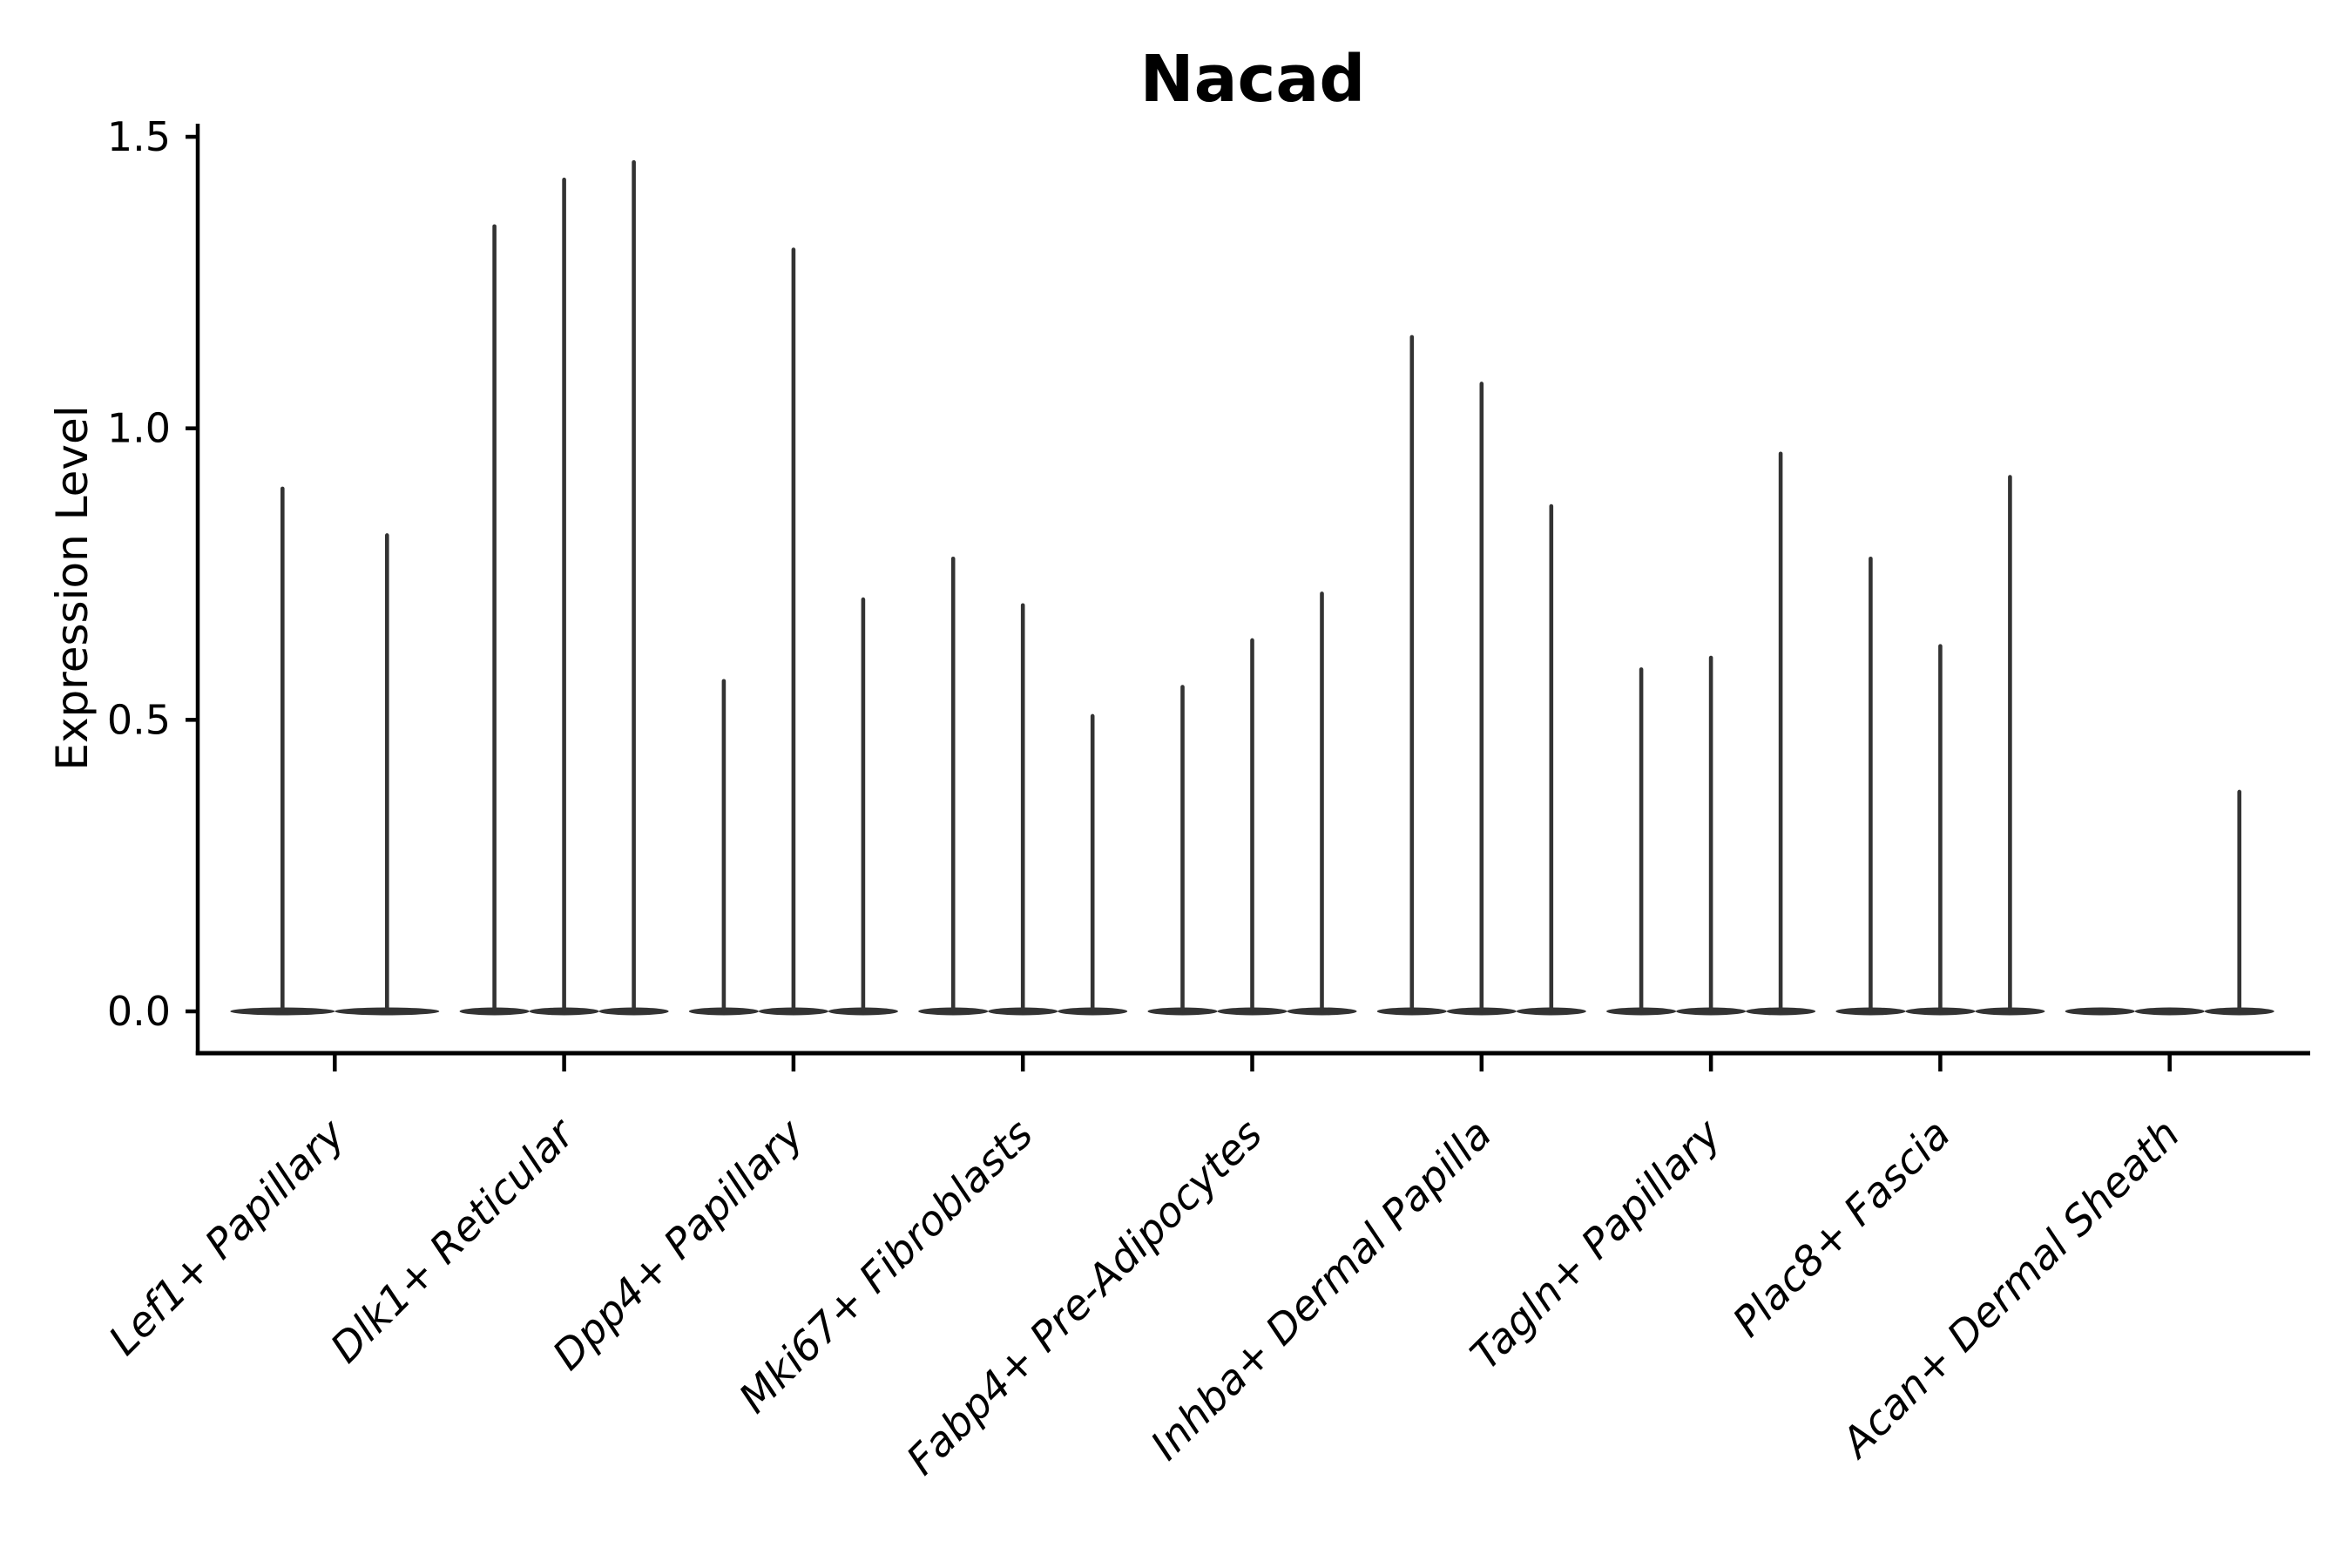  I want to click on y-axis-ticks: 0.0 0.5 1.0 1.5, so click(152, 574).